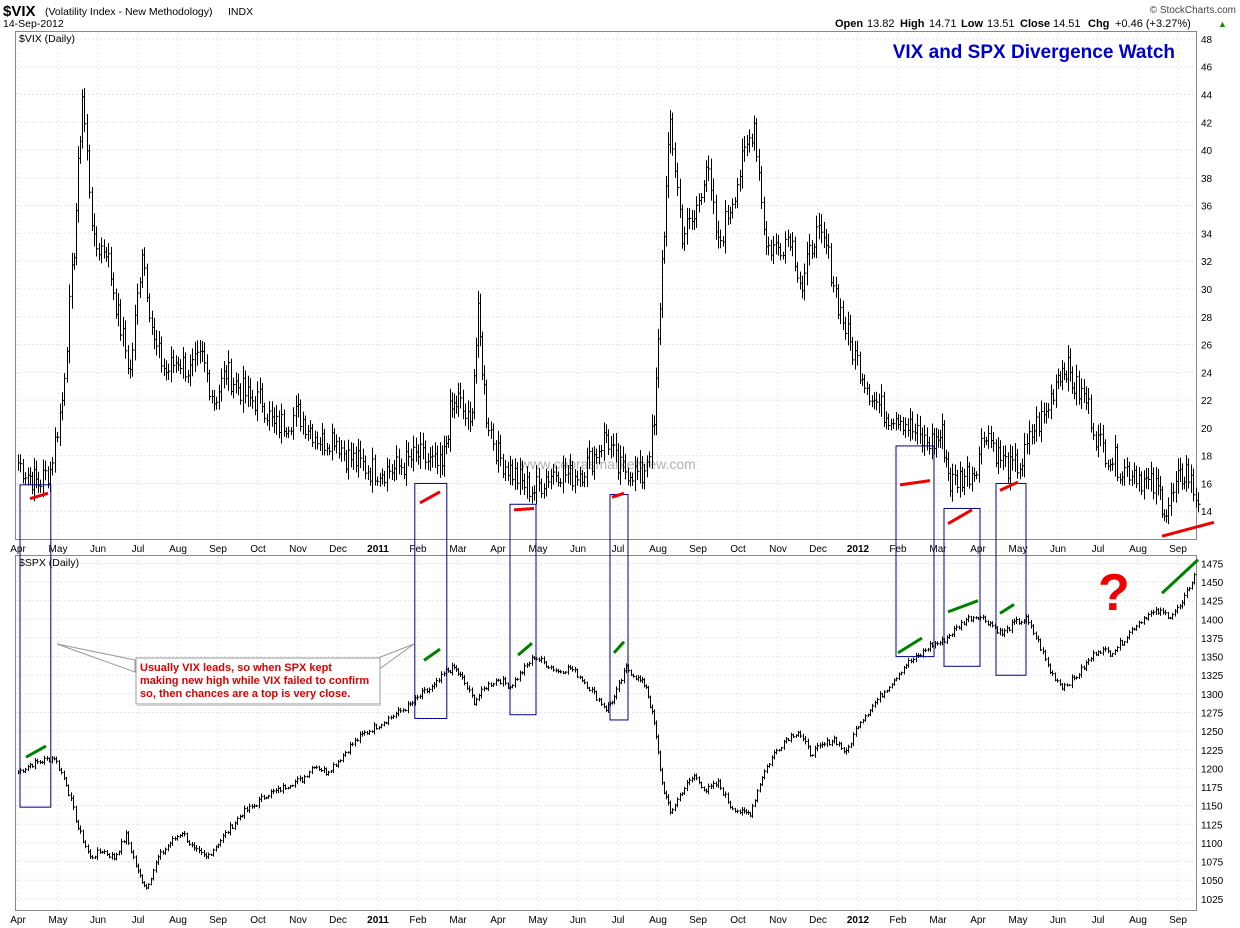  What do you see at coordinates (1212, 676) in the screenshot?
I see `spx-y-tick-label: 1325` at bounding box center [1212, 676].